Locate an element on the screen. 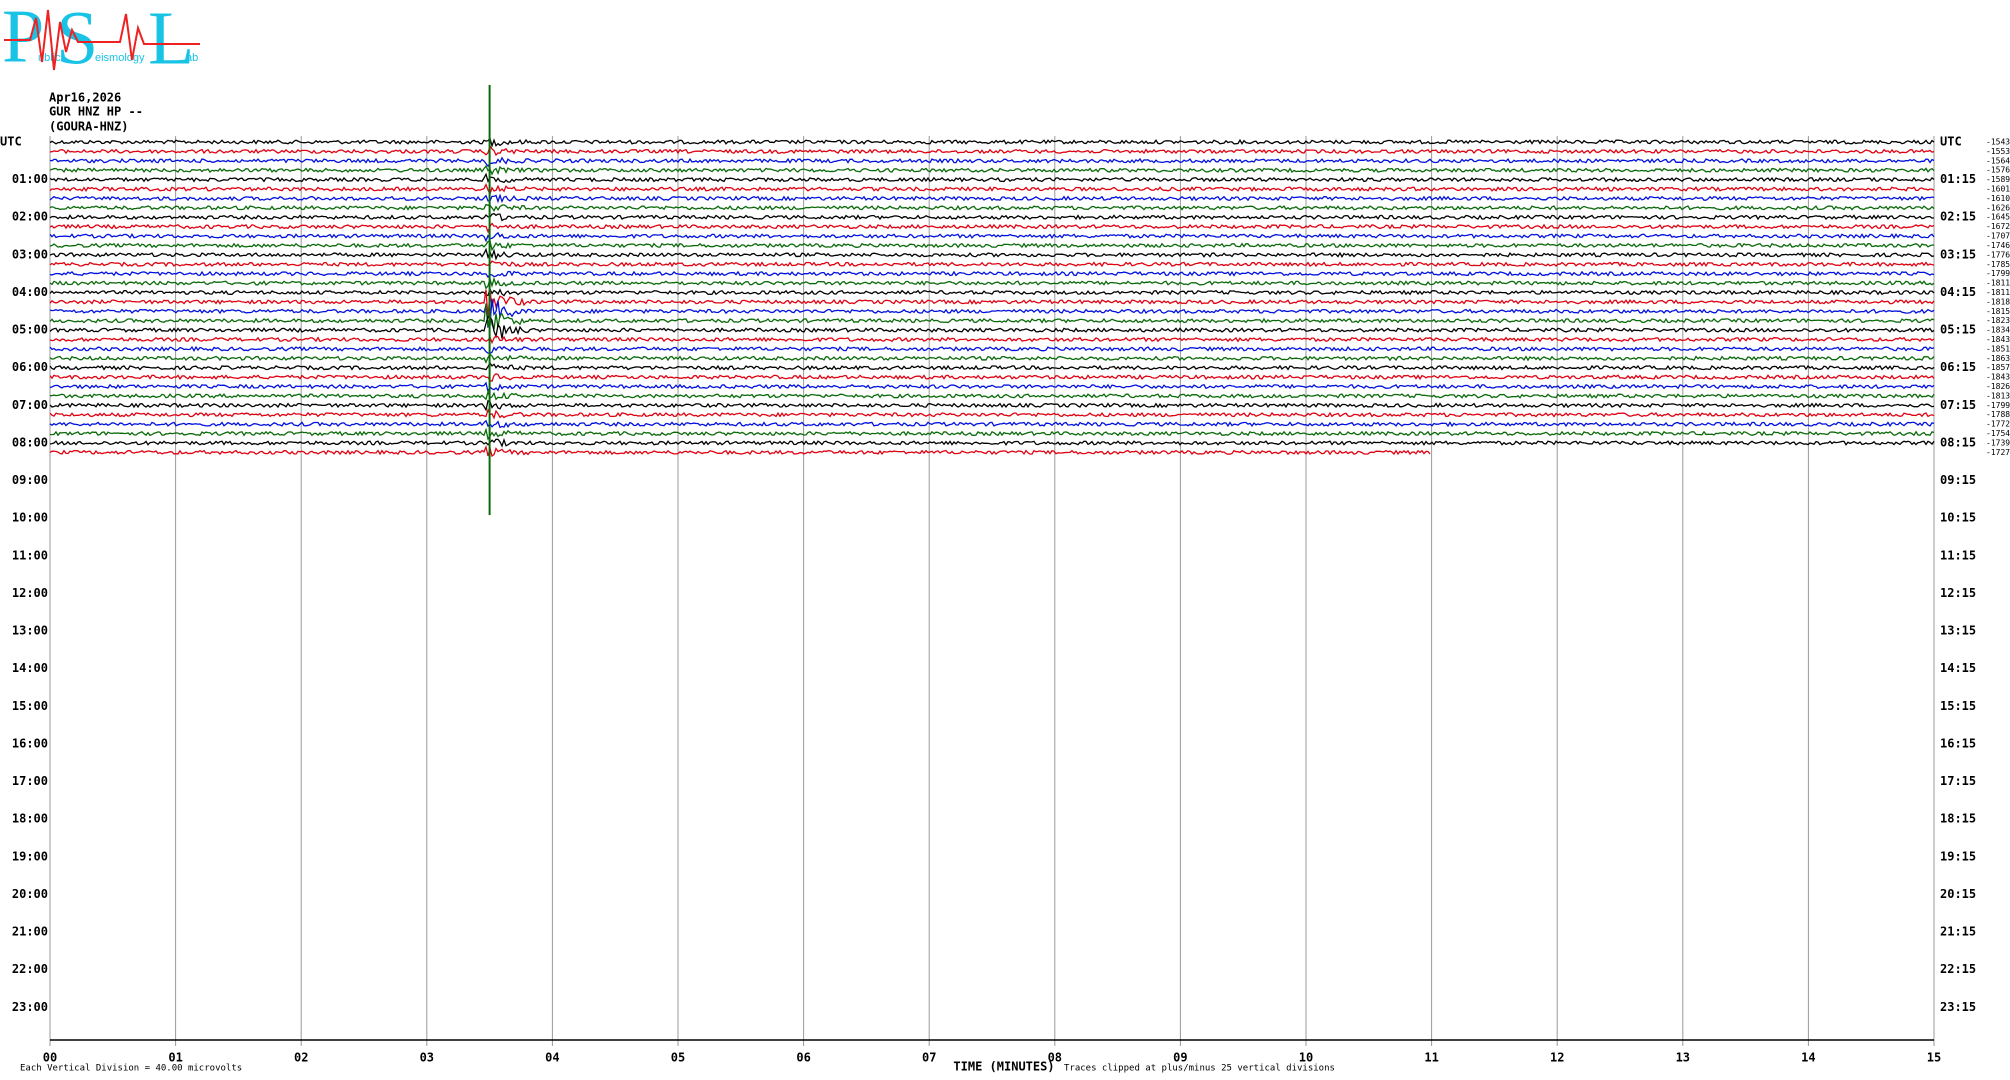 Image resolution: width=2010 pixels, height=1080 pixels. hour-label: 10:00 is located at coordinates (30, 518).